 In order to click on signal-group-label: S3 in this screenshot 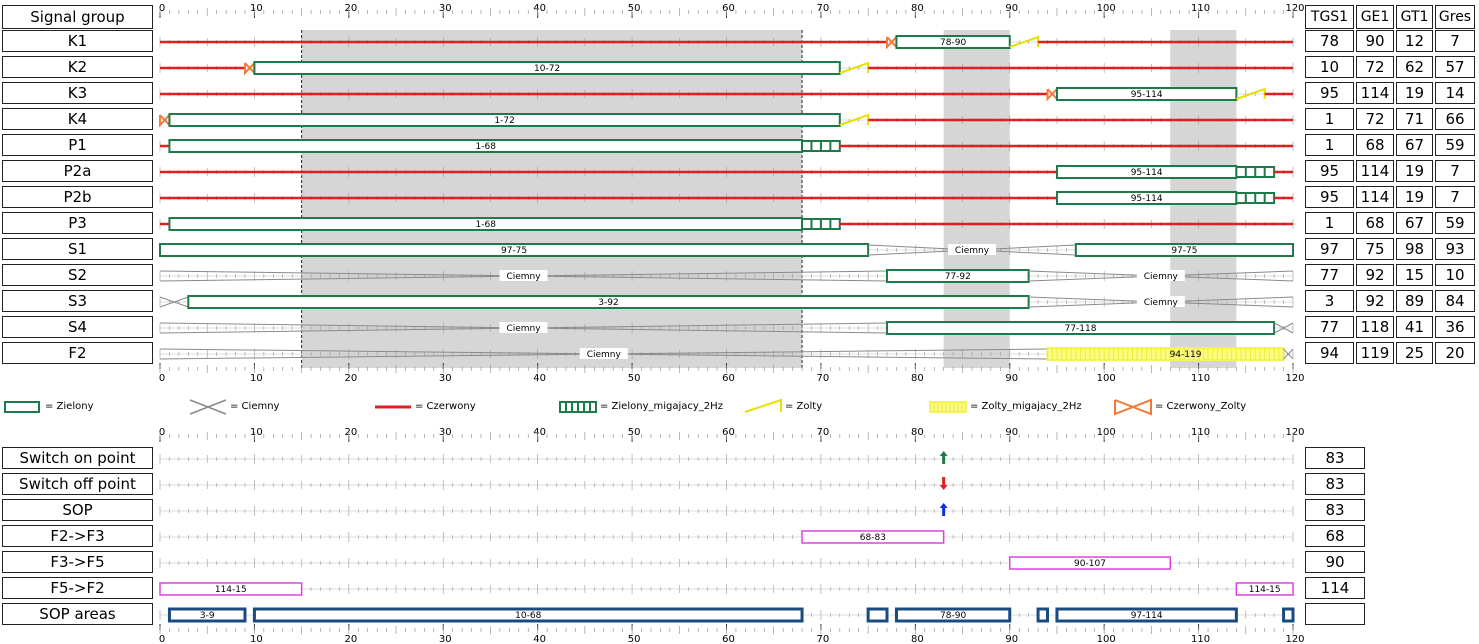, I will do `click(77, 301)`.